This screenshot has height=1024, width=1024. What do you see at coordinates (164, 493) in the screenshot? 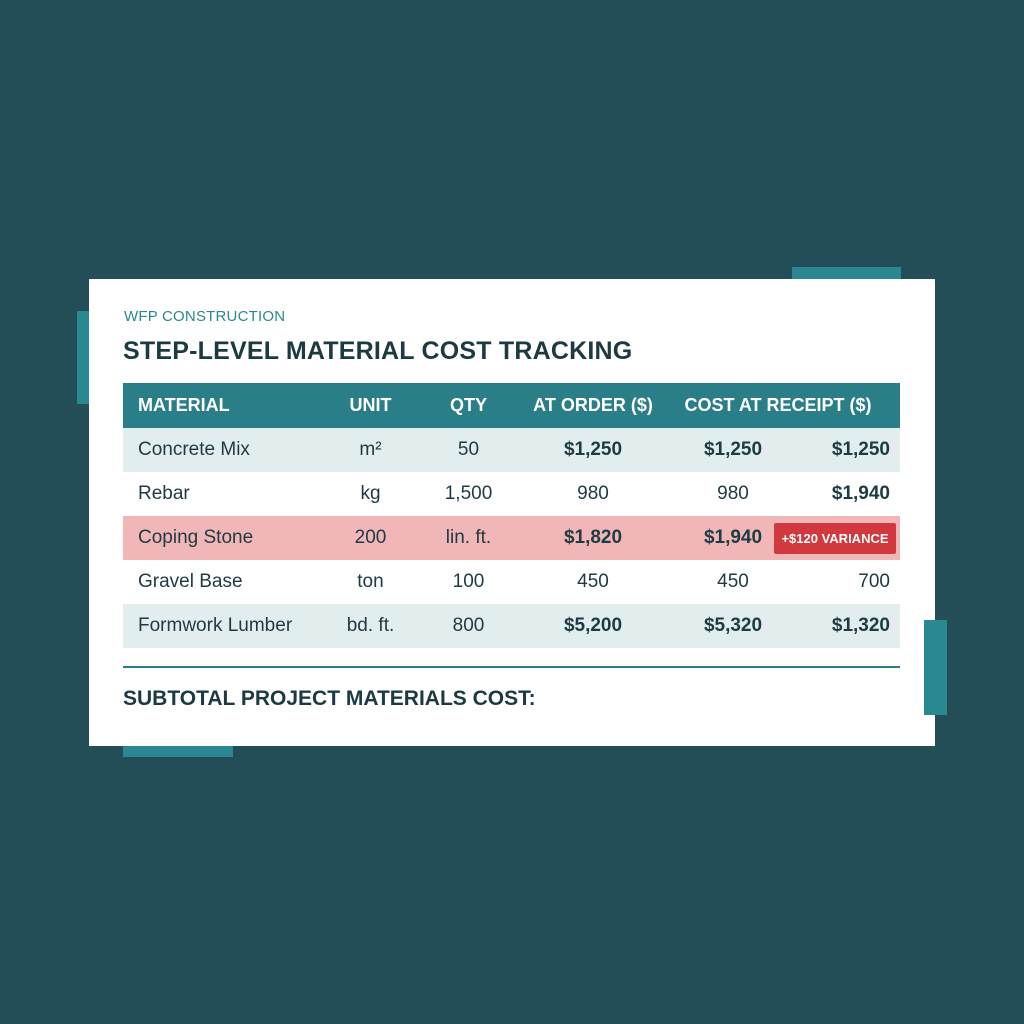
I see `material-cell: Rebar` at bounding box center [164, 493].